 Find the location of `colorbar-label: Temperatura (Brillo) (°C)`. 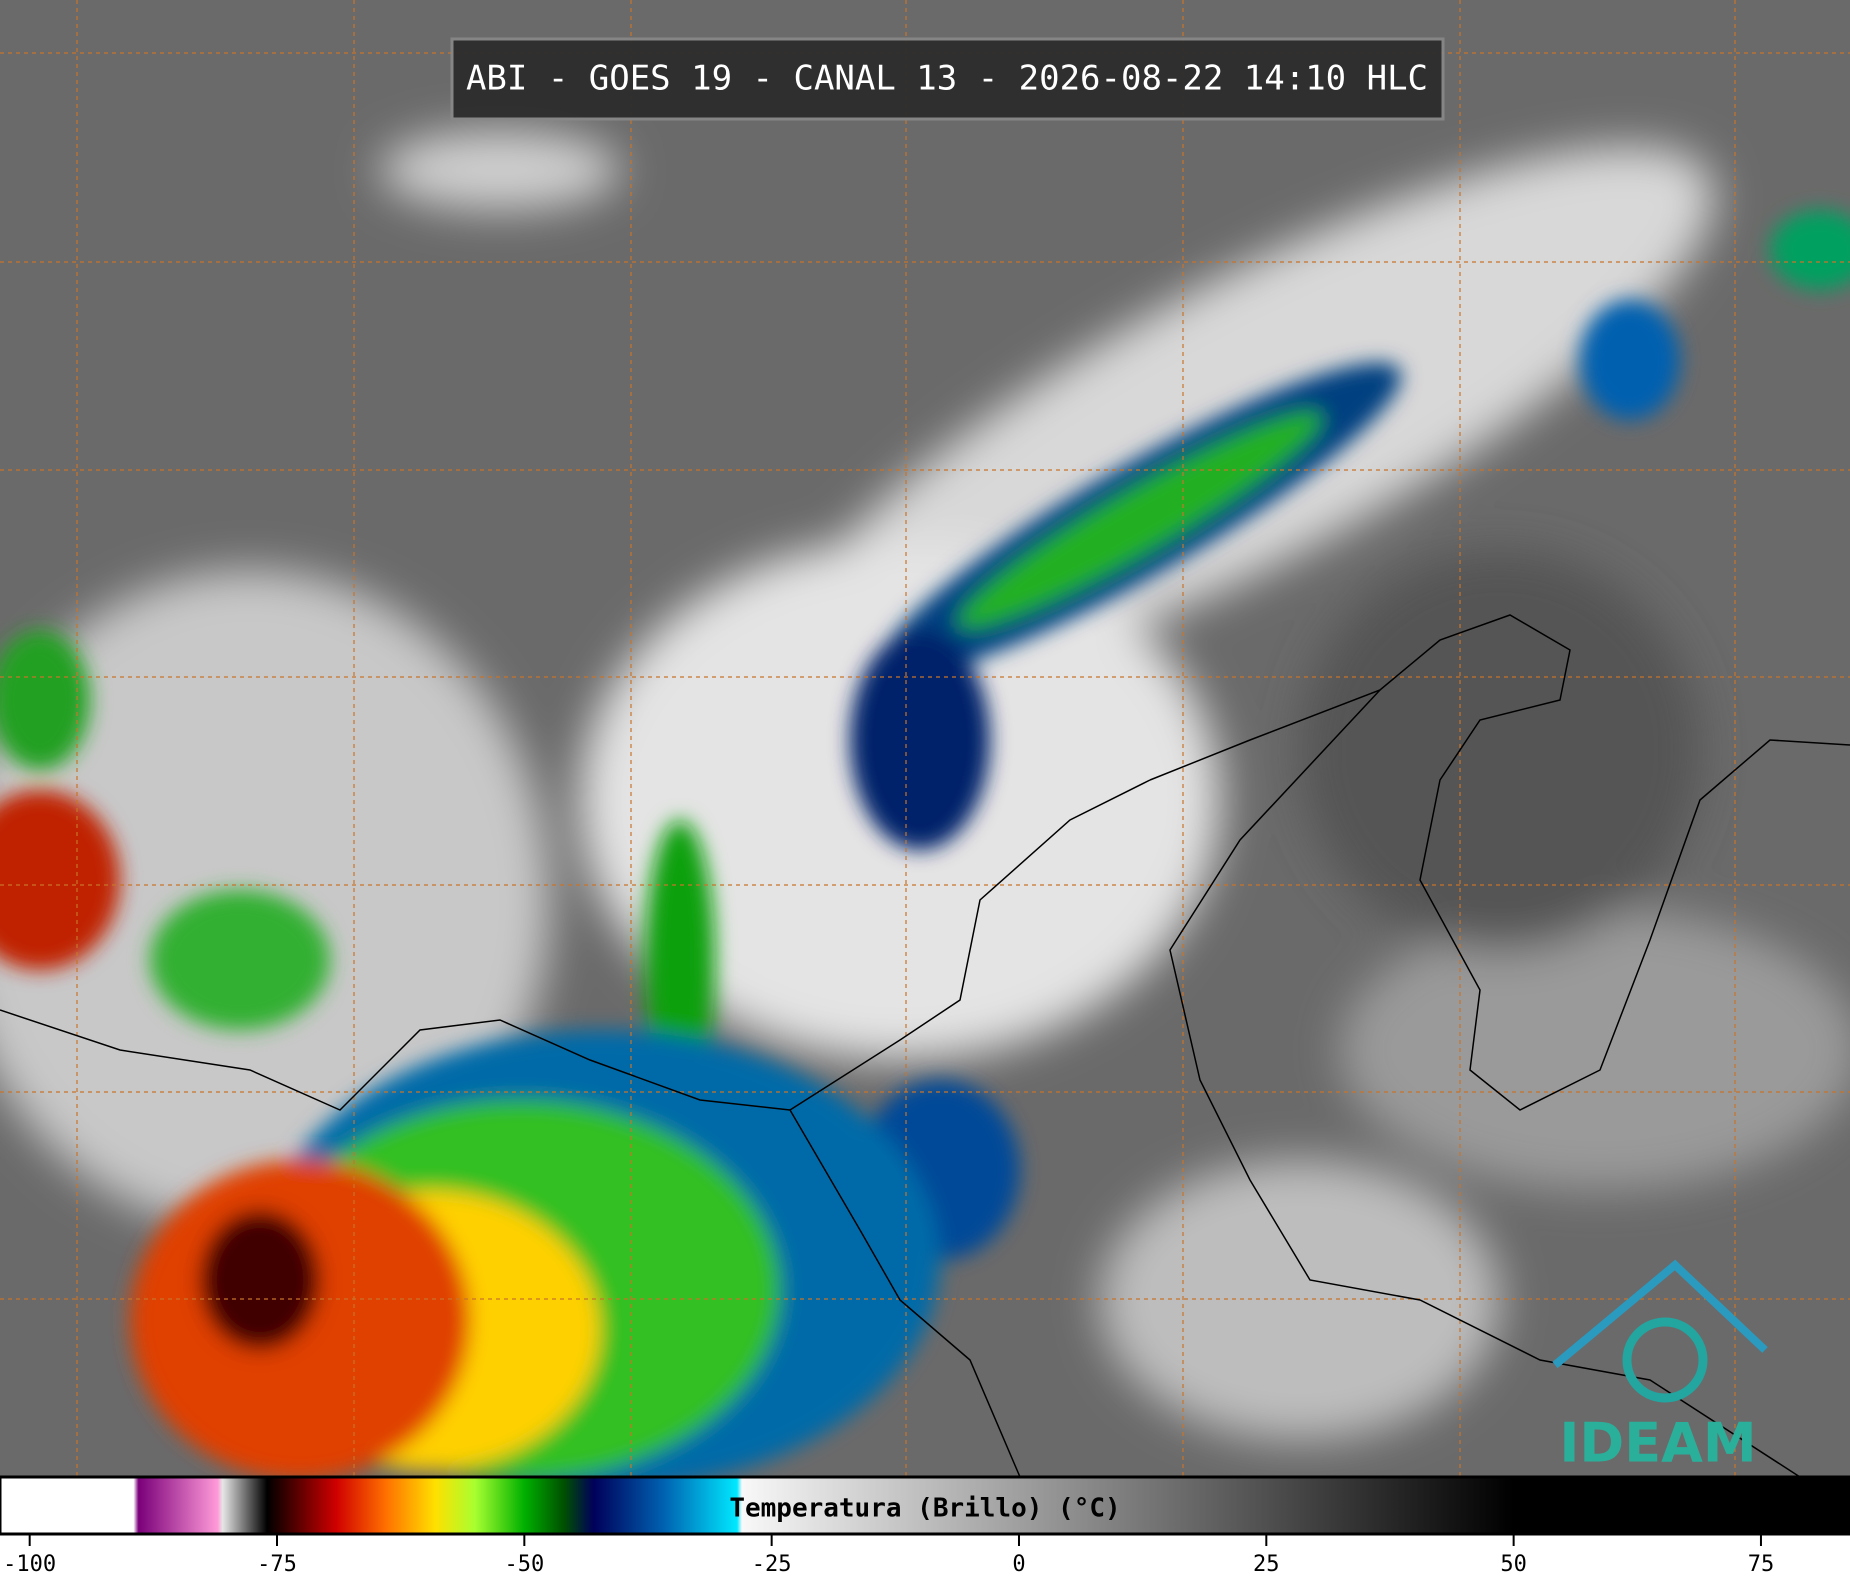

colorbar-label: Temperatura (Brillo) (°C) is located at coordinates (924, 1509).